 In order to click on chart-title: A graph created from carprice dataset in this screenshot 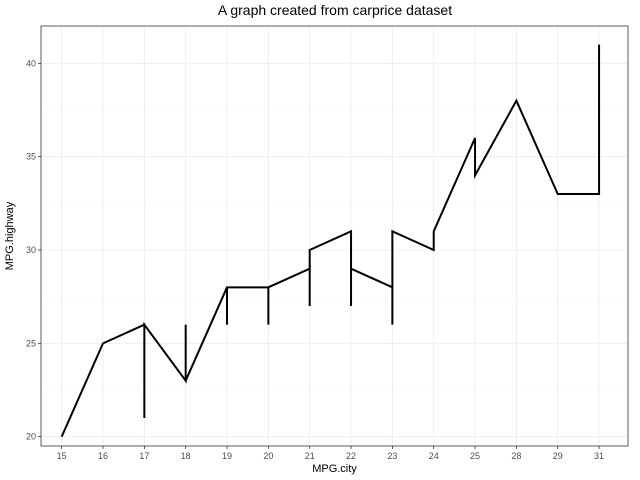, I will do `click(335, 10)`.